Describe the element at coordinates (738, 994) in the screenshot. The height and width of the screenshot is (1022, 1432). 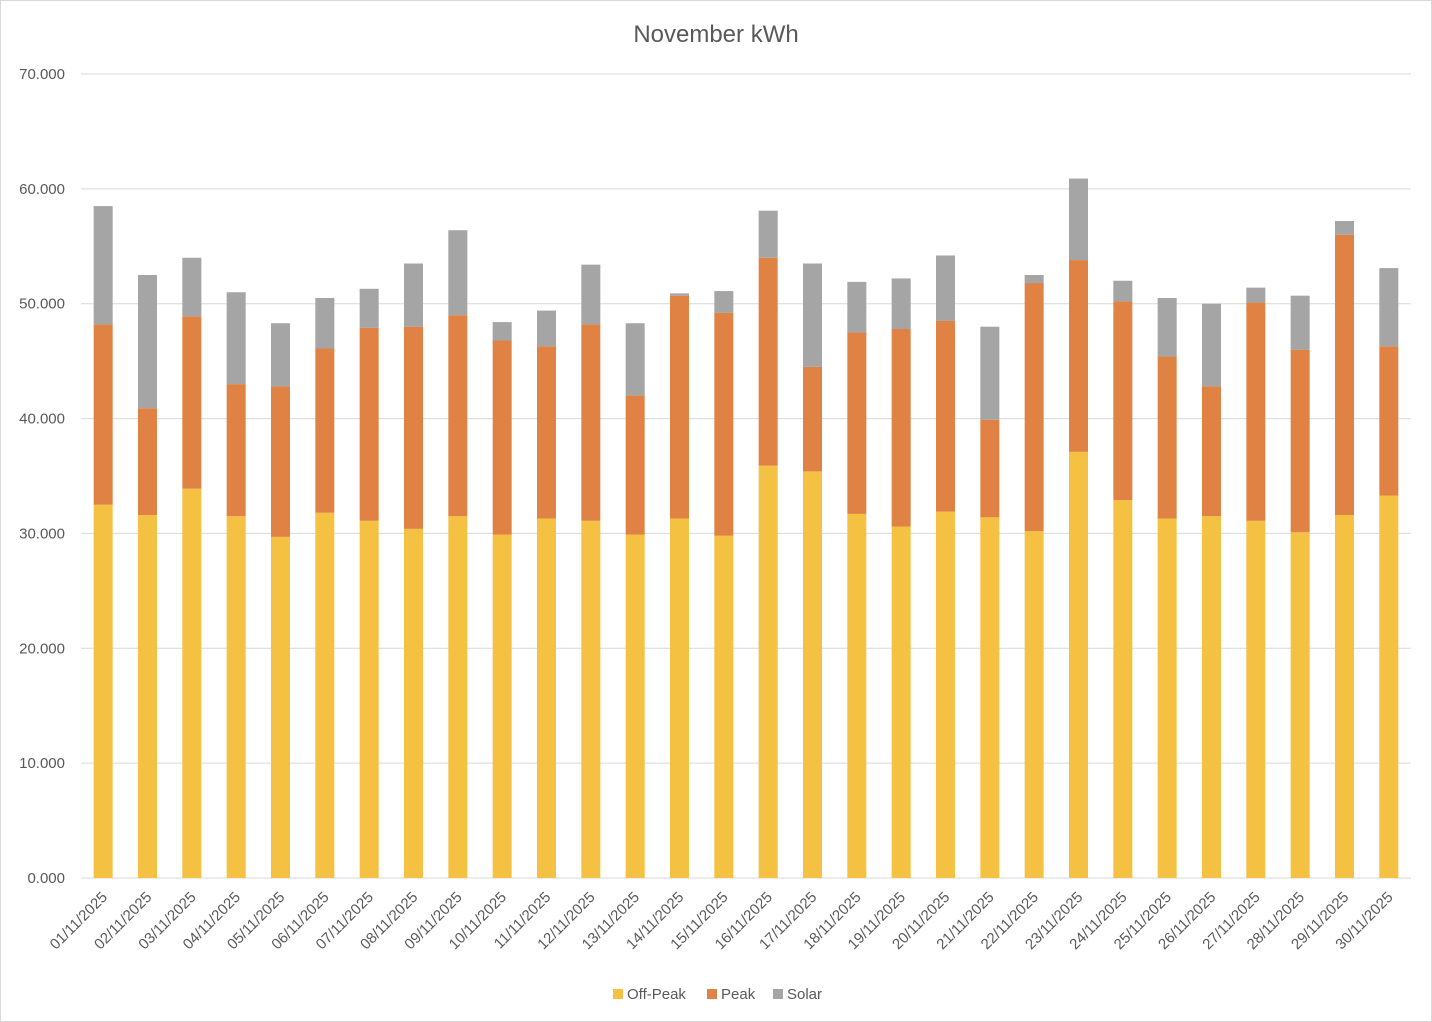
I see `legend-label: Peak` at that location.